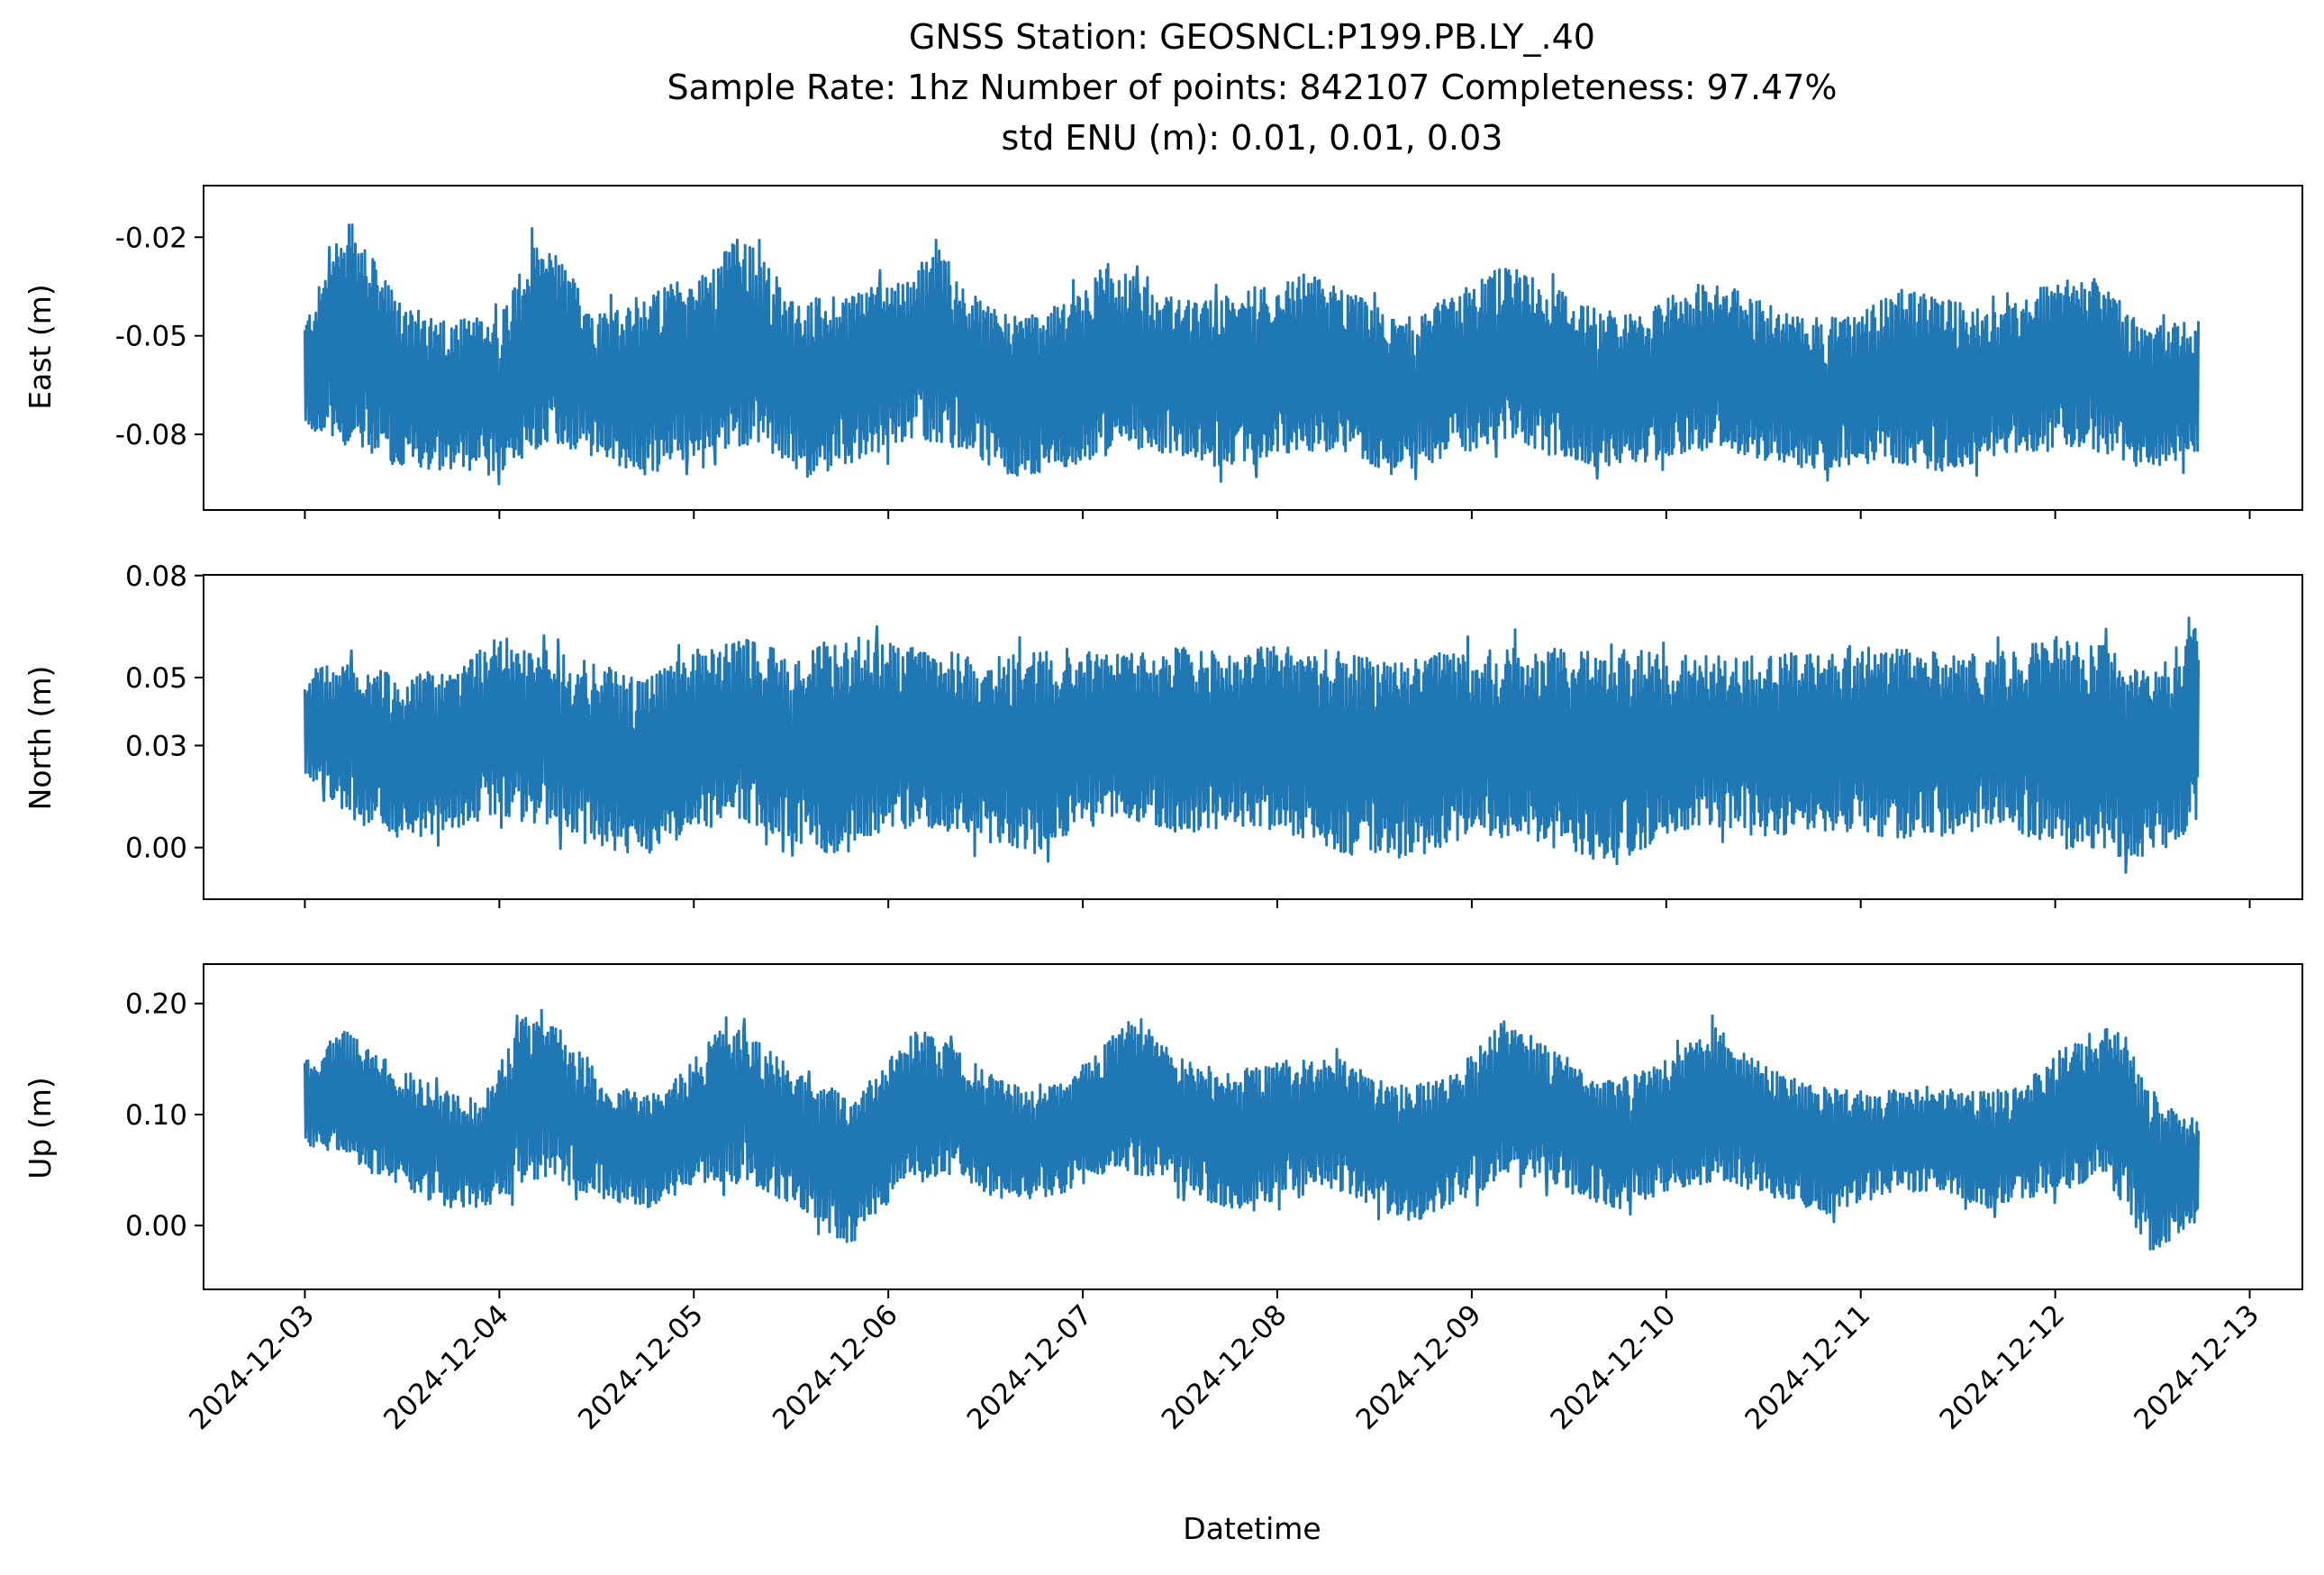 The height and width of the screenshot is (1575, 2324). What do you see at coordinates (156, 1226) in the screenshot?
I see `up-ytick-label: 0.00` at bounding box center [156, 1226].